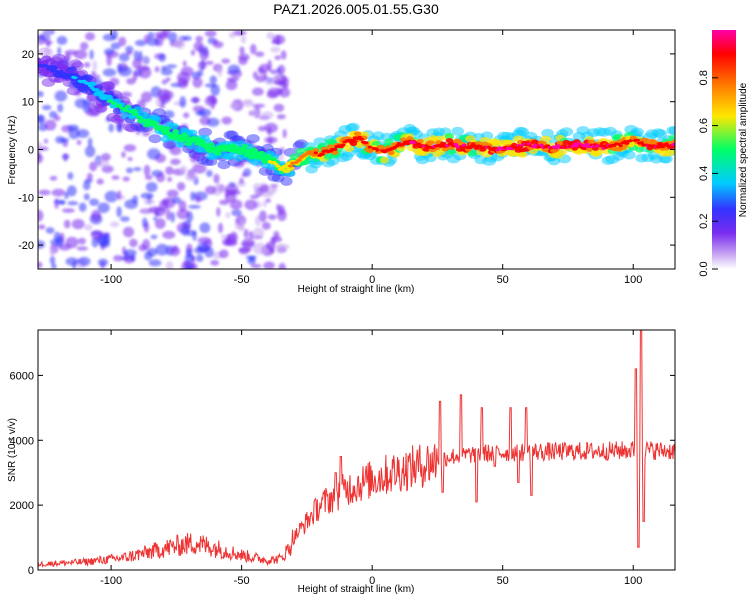 This screenshot has height=600, width=750. I want to click on y-tick-label: 2000, so click(22, 506).